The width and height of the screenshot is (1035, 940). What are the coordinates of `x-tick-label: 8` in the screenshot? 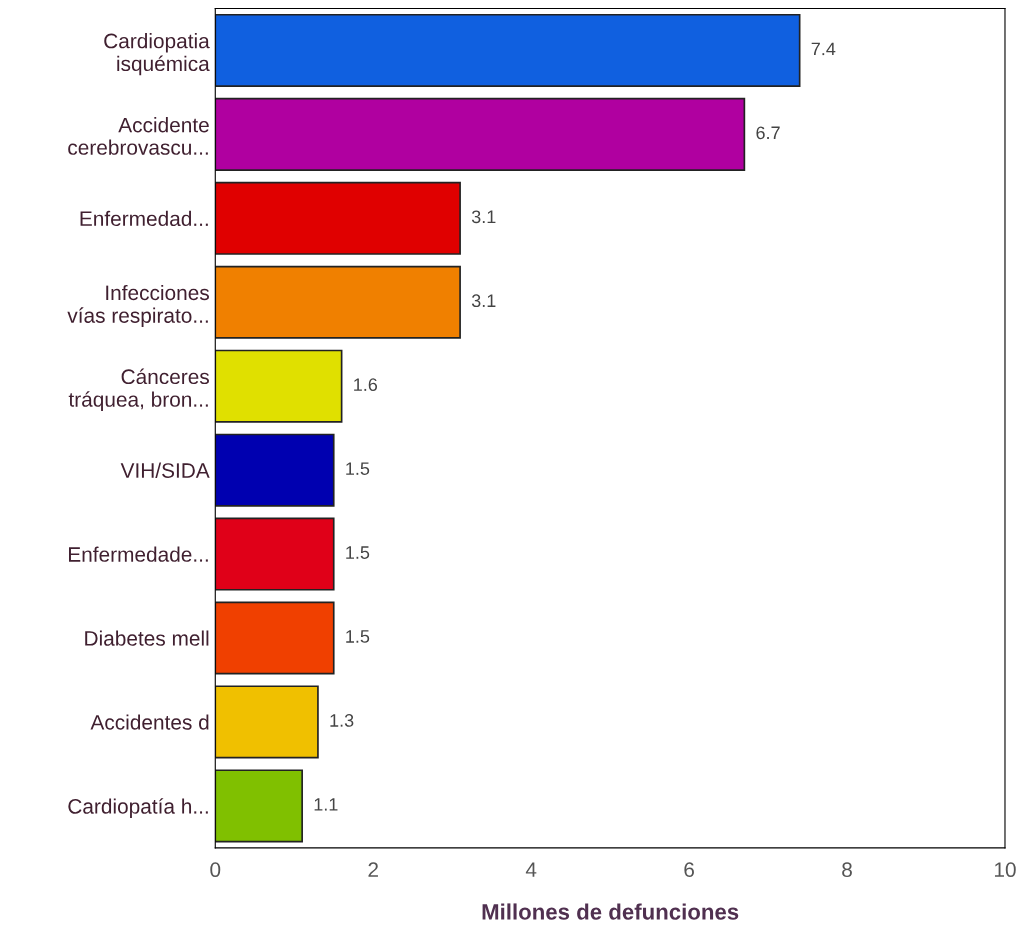 It's located at (847, 870).